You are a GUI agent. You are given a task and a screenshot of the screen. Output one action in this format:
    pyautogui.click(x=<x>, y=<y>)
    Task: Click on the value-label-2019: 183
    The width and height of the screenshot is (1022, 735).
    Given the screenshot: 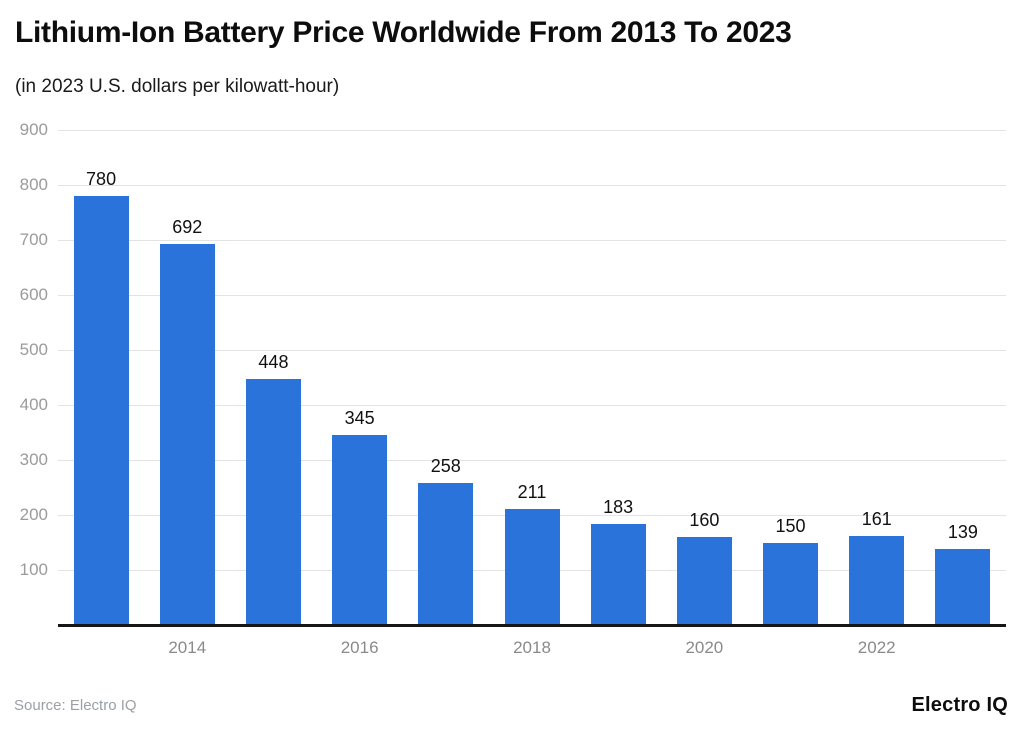 What is the action you would take?
    pyautogui.click(x=618, y=507)
    